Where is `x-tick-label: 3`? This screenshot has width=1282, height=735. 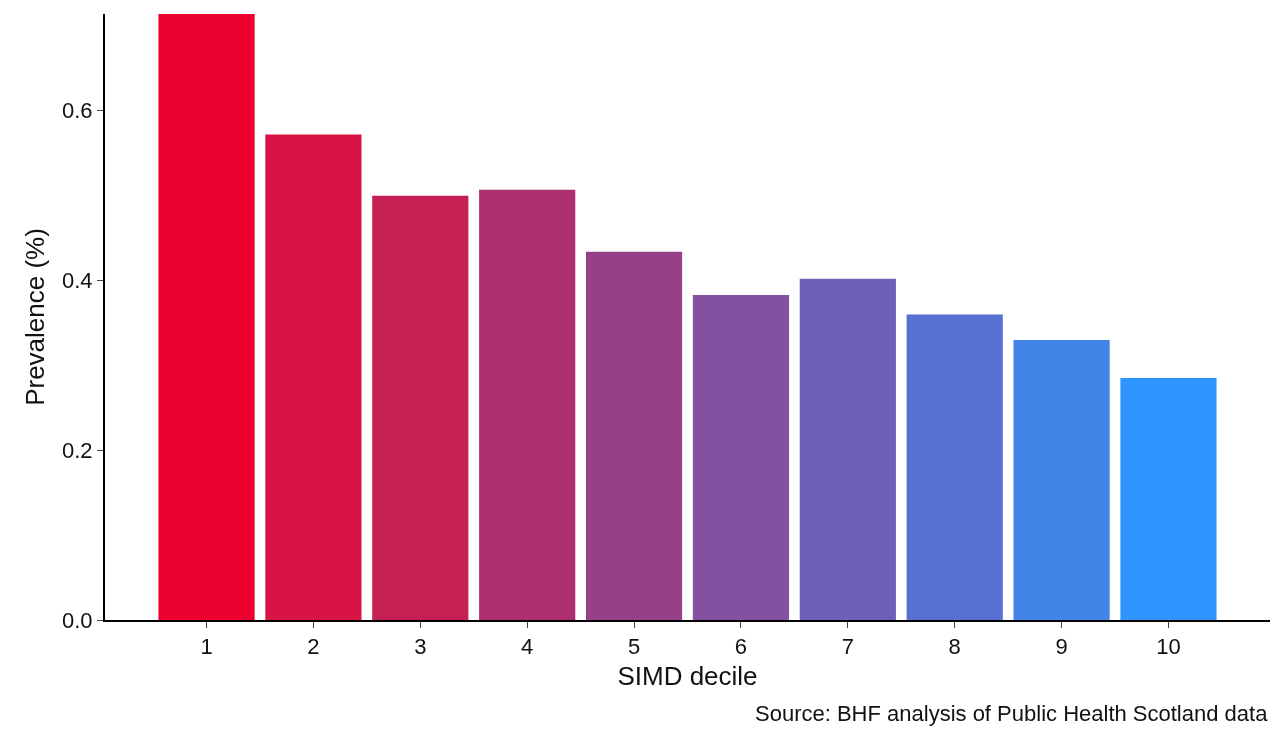 x-tick-label: 3 is located at coordinates (420, 647).